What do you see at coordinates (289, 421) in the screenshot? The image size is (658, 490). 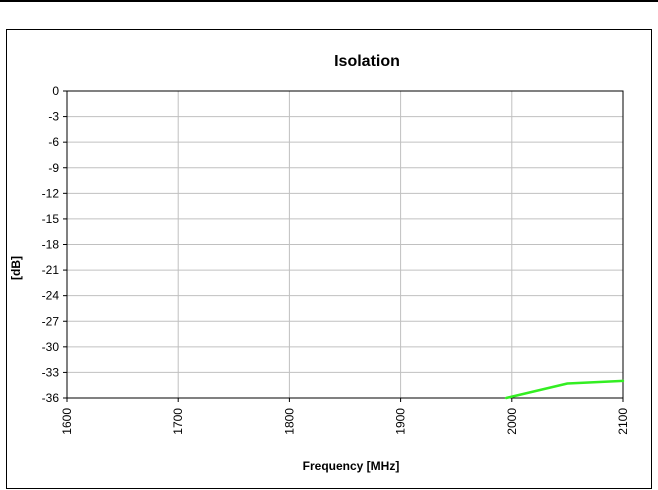 I see `x-tick-label: 1800` at bounding box center [289, 421].